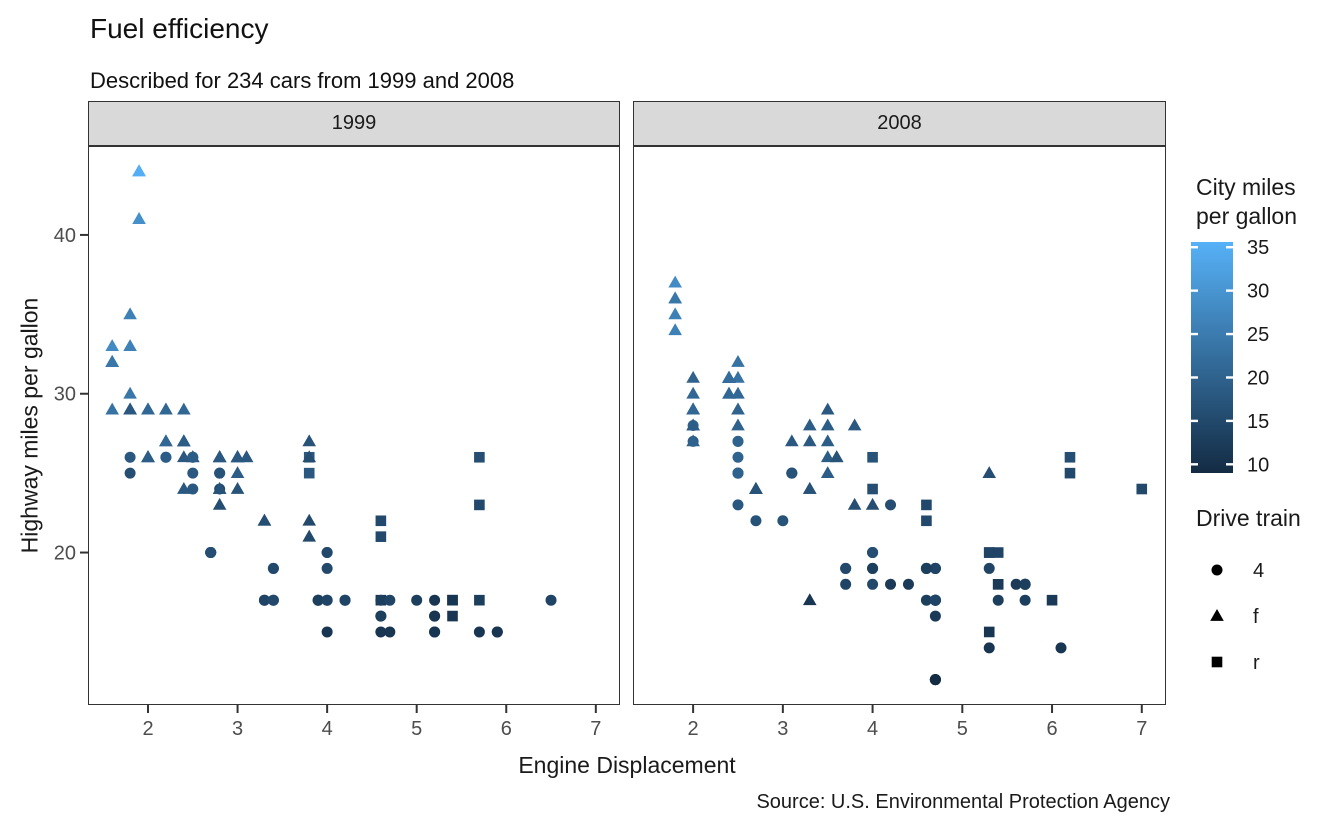 The image size is (1344, 830). I want to click on x-axis-tick-label: 3, so click(782, 729).